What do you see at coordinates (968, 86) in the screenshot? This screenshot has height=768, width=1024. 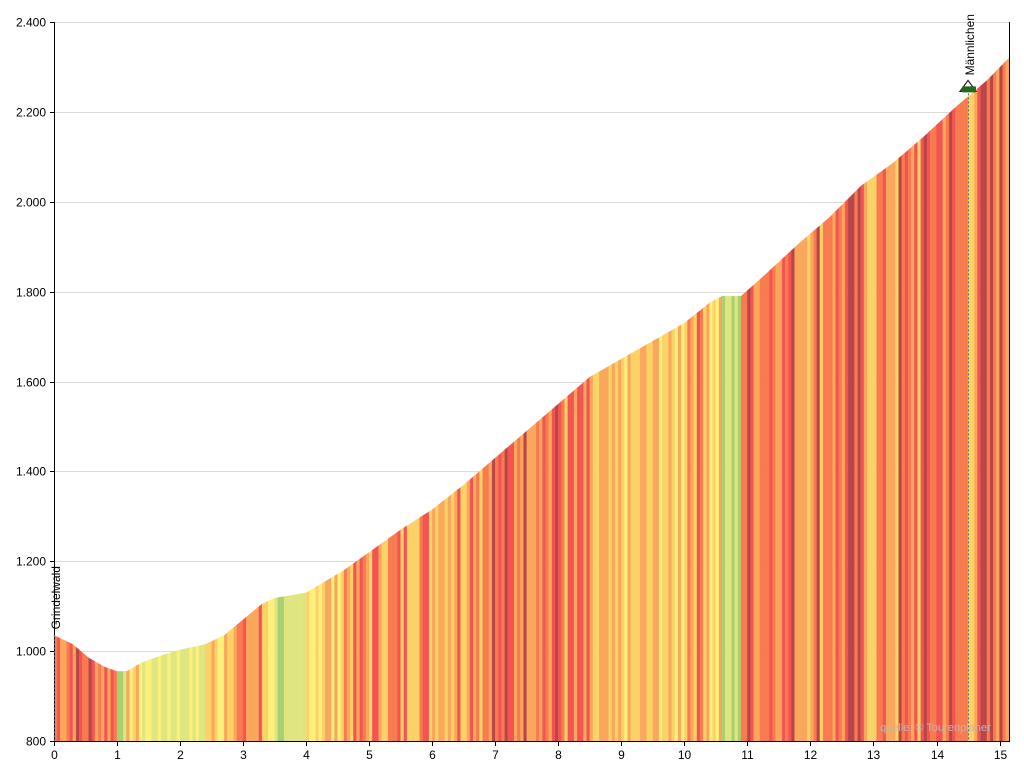 I see `mountain-hut-icon` at bounding box center [968, 86].